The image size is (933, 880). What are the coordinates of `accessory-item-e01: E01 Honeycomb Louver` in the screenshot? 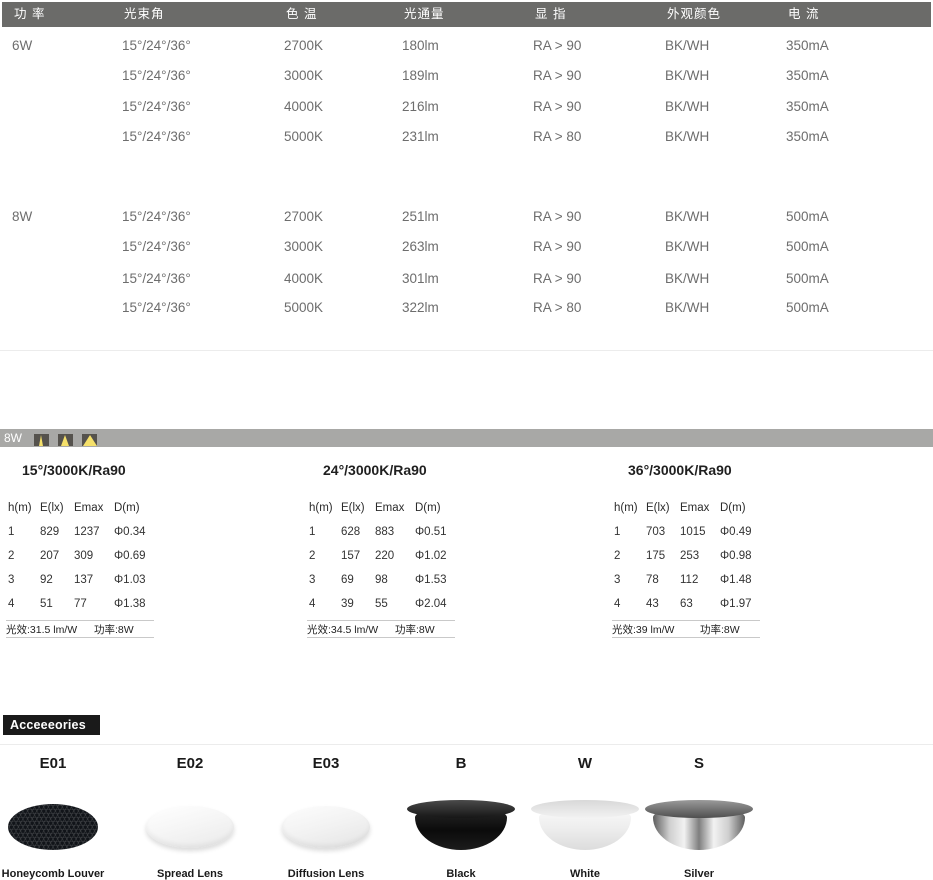 It's located at (66, 816).